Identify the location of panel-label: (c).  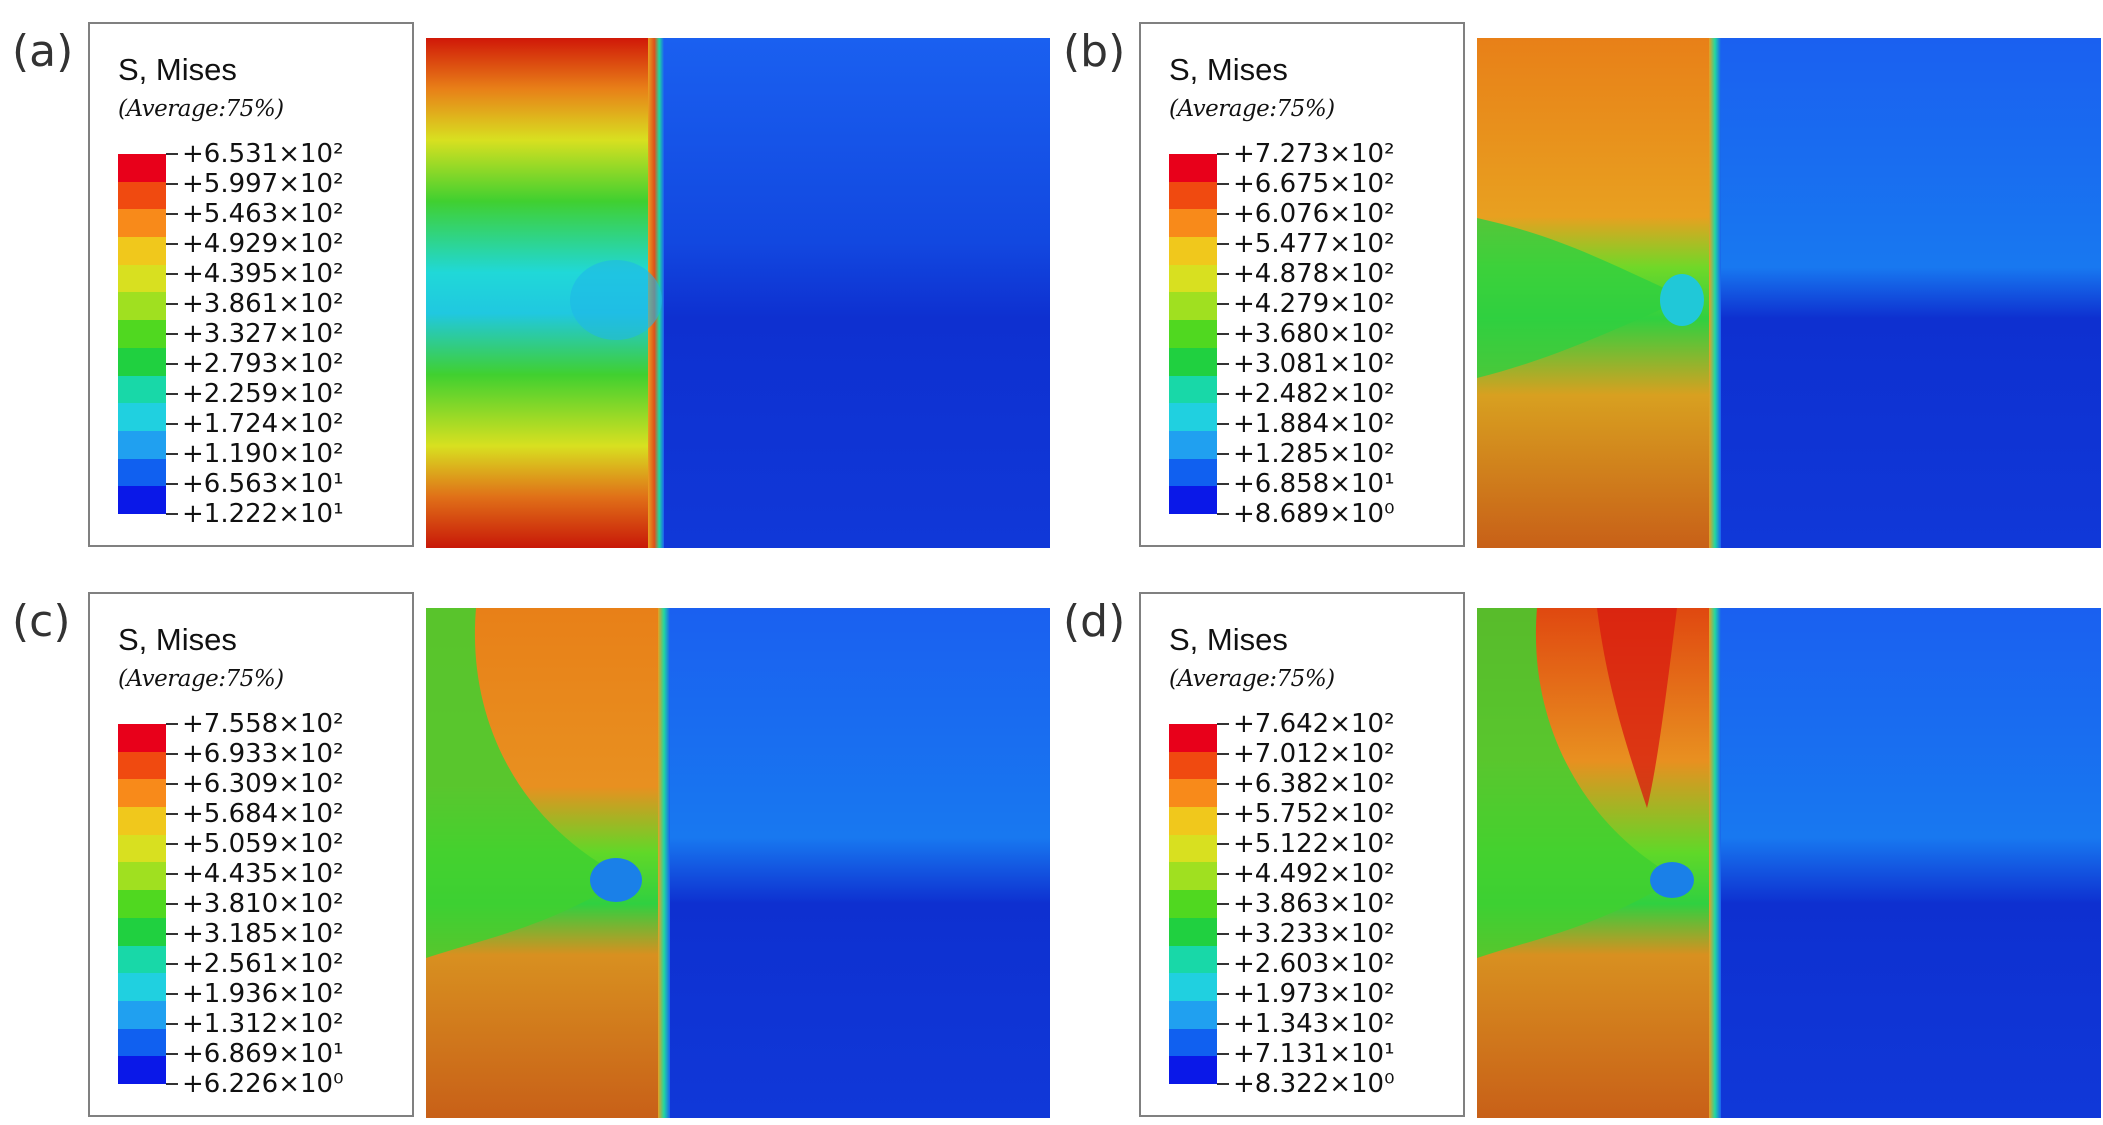
(41, 621).